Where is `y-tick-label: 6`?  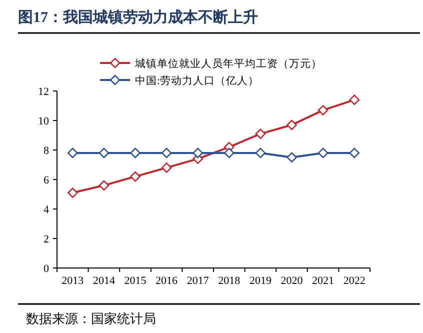 y-tick-label: 6 is located at coordinates (47, 180).